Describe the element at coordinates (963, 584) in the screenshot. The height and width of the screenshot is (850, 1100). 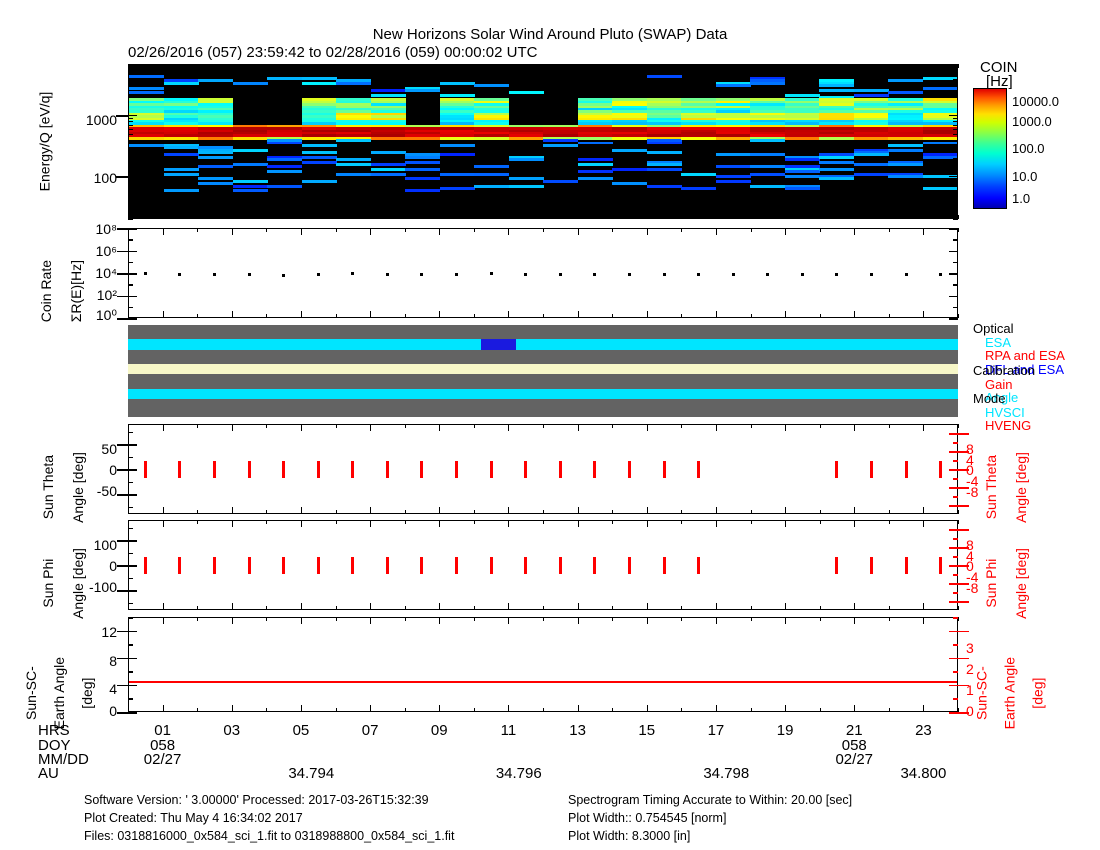
I see `sunphi-major-tick-leader-right` at that location.